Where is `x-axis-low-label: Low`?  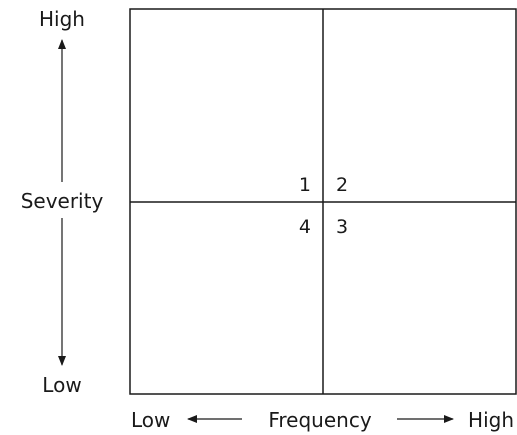 x-axis-low-label: Low is located at coordinates (150, 420).